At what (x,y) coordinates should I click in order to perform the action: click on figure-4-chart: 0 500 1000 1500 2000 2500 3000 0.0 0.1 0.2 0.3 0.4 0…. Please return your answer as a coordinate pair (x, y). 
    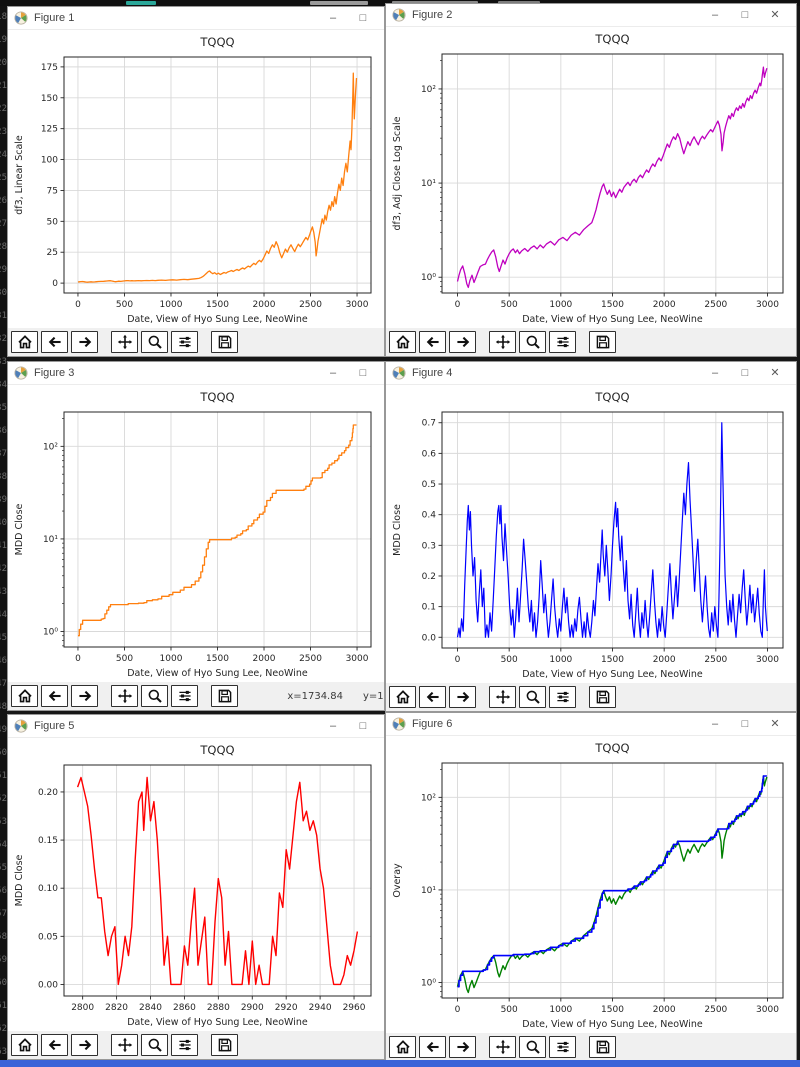
    Looking at the image, I should click on (591, 534).